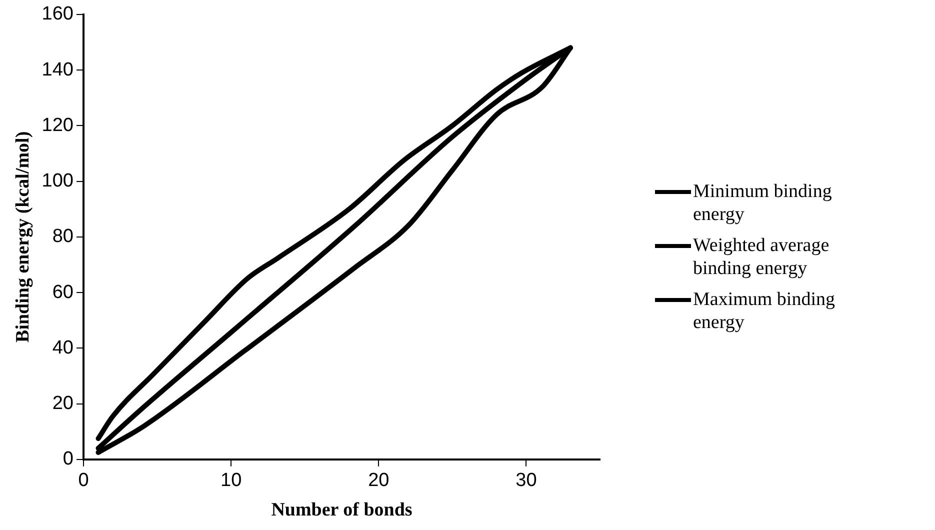 Image resolution: width=935 pixels, height=530 pixels. Describe the element at coordinates (58, 181) in the screenshot. I see `y-tick-label: 100` at that location.